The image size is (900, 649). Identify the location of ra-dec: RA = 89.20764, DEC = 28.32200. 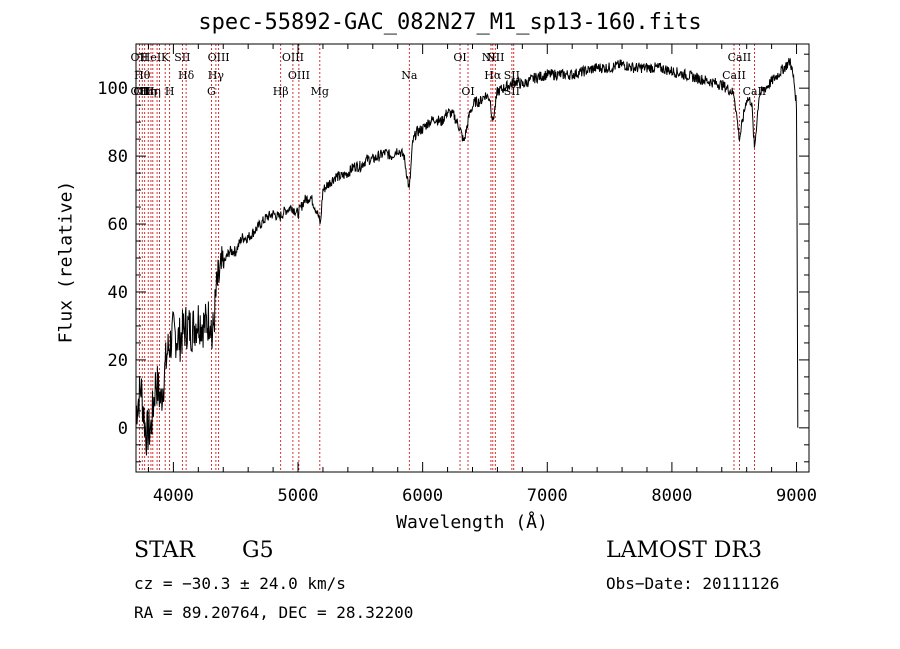
(274, 612).